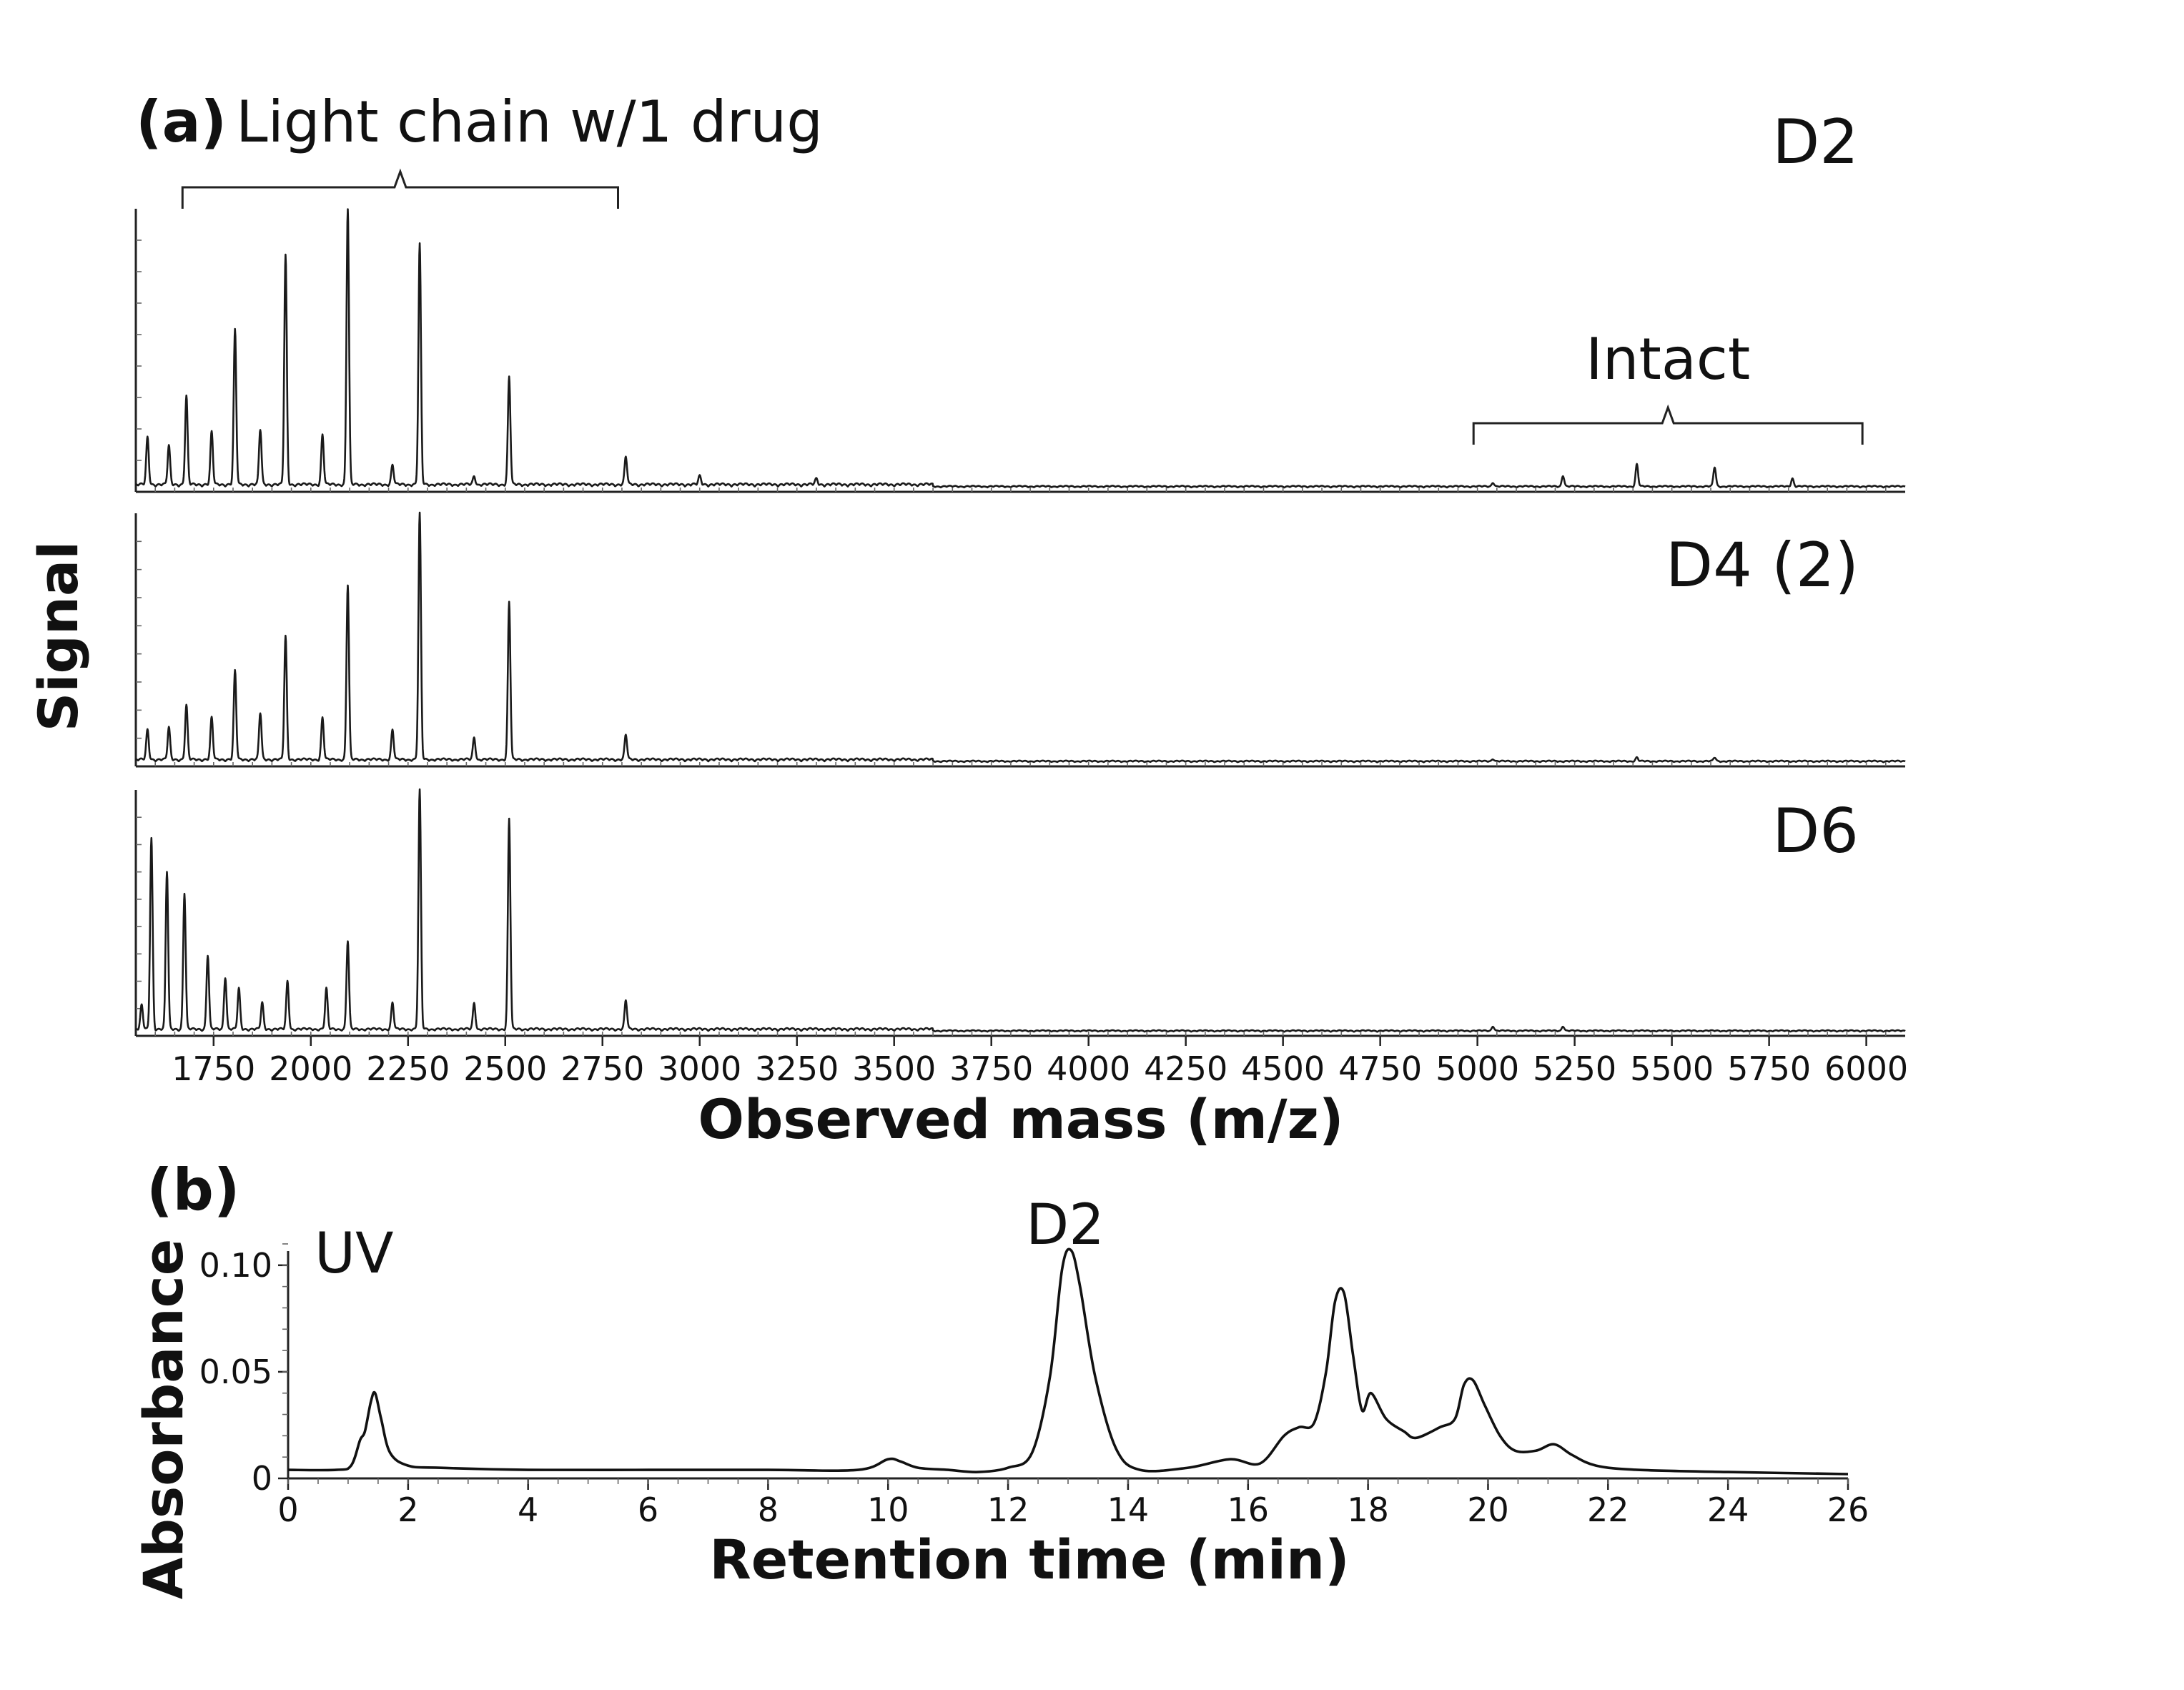  Describe the element at coordinates (1068, 1362) in the screenshot. I see `uv-trace` at that location.